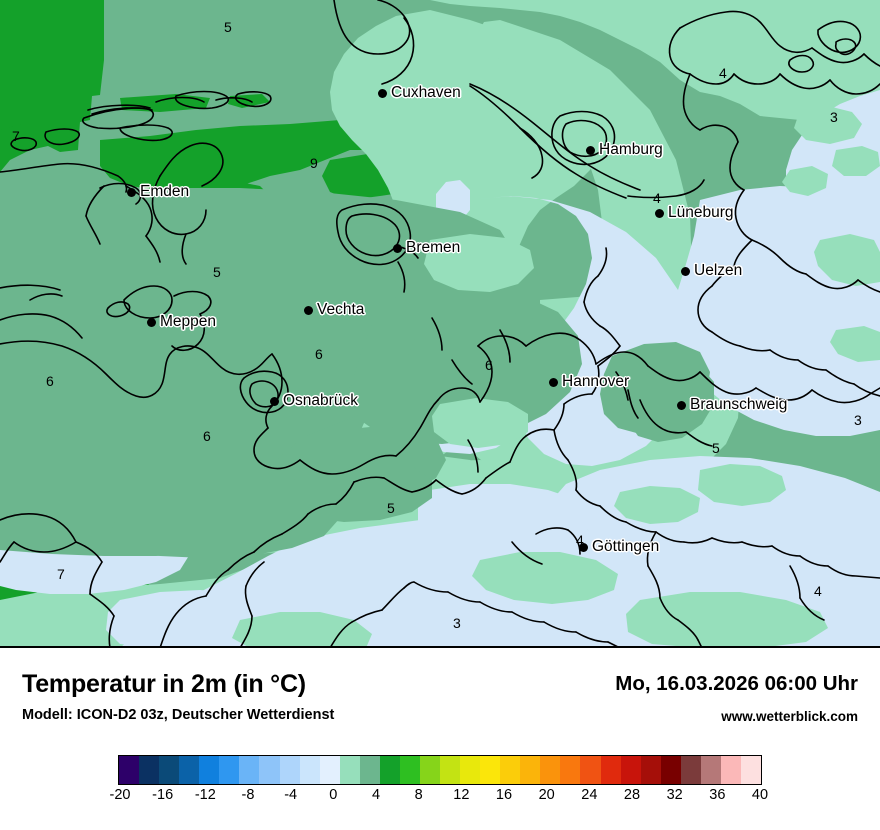  I want to click on colorbar-tick: -8, so click(248, 795).